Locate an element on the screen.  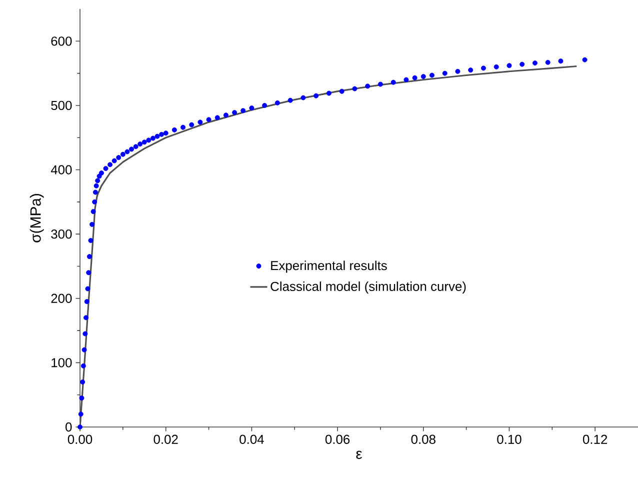
x-tick-label: 0.02 is located at coordinates (166, 439).